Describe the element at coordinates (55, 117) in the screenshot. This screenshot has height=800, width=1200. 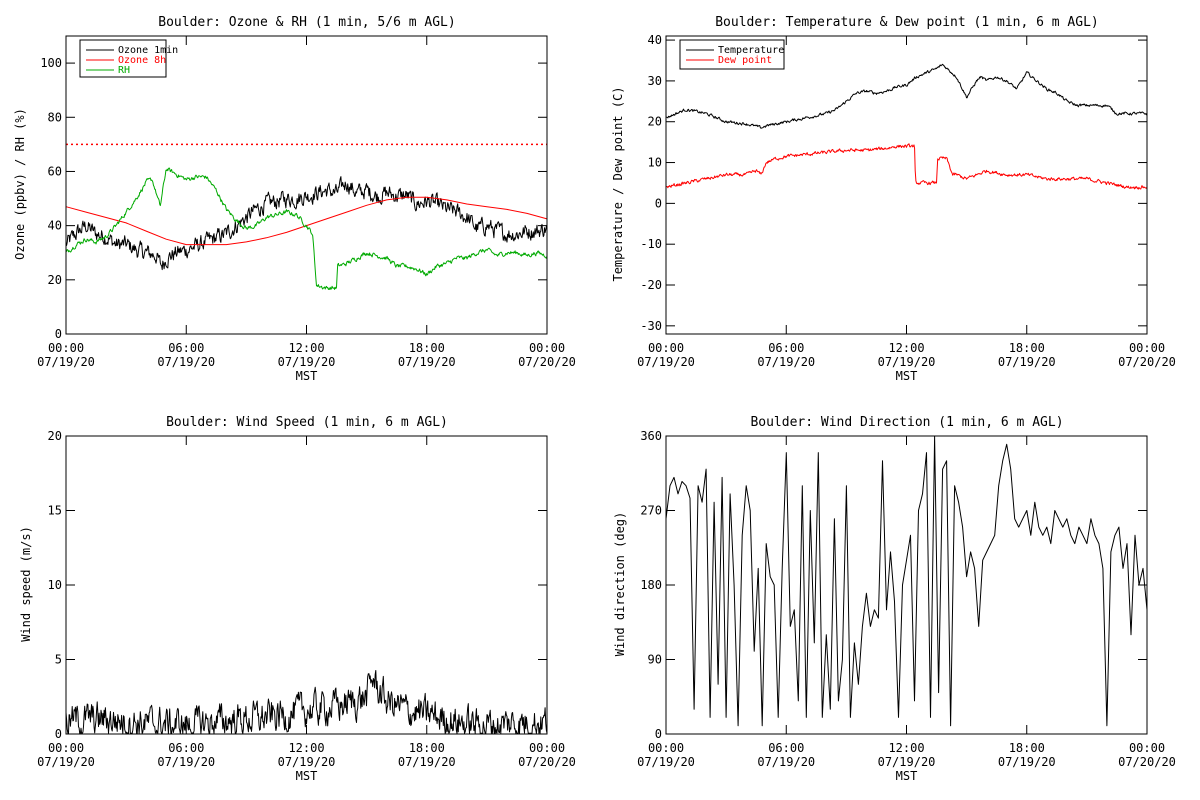
I see `ozone-ytick-label: 80` at that location.